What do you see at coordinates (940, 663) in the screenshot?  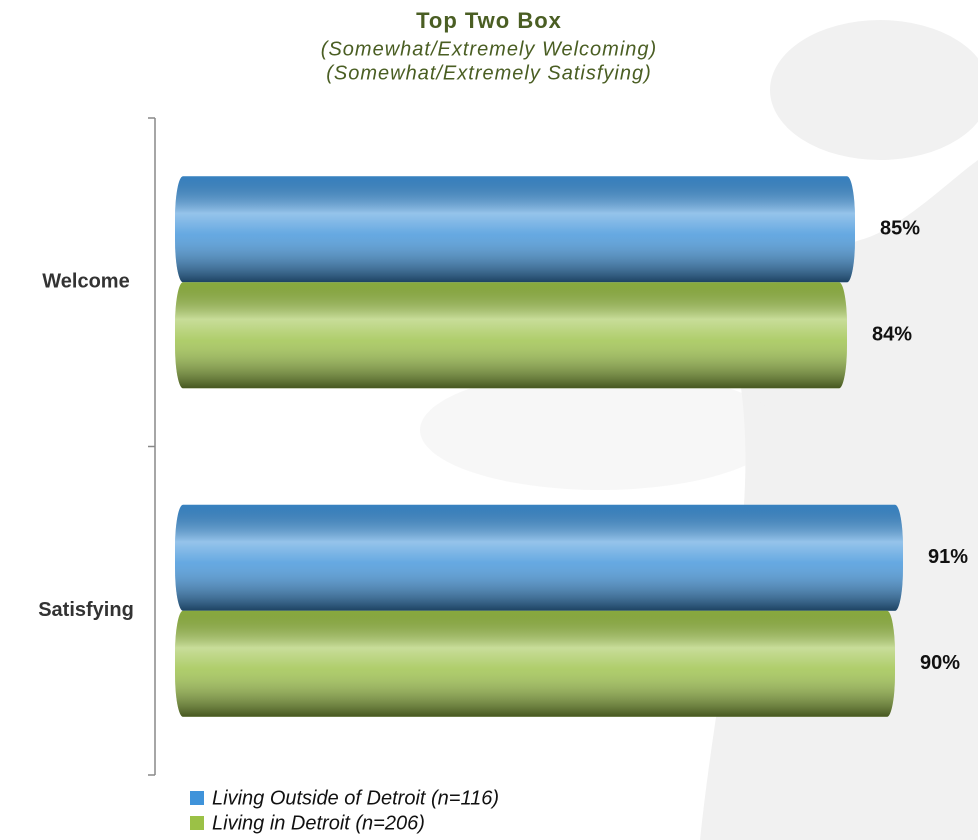 I see `value-label: 90%` at bounding box center [940, 663].